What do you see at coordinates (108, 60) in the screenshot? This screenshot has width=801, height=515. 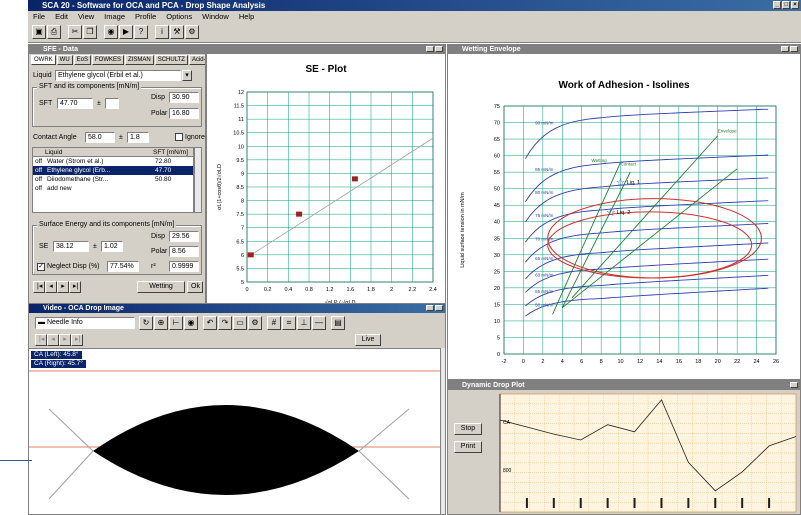 I see `tab-fowkes: FOWKES` at bounding box center [108, 60].